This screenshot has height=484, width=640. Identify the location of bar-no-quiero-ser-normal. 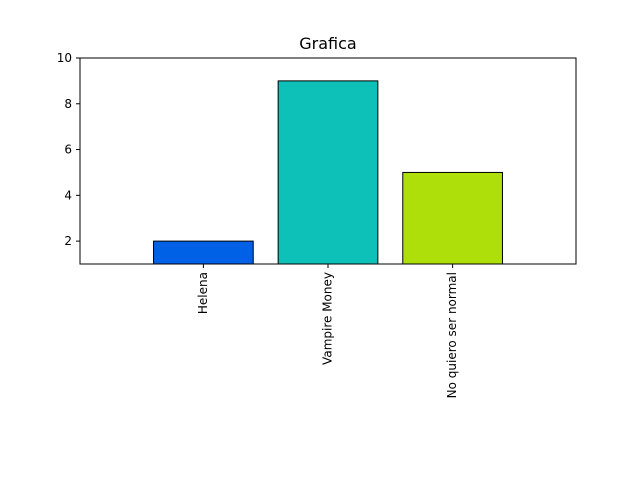
(452, 218).